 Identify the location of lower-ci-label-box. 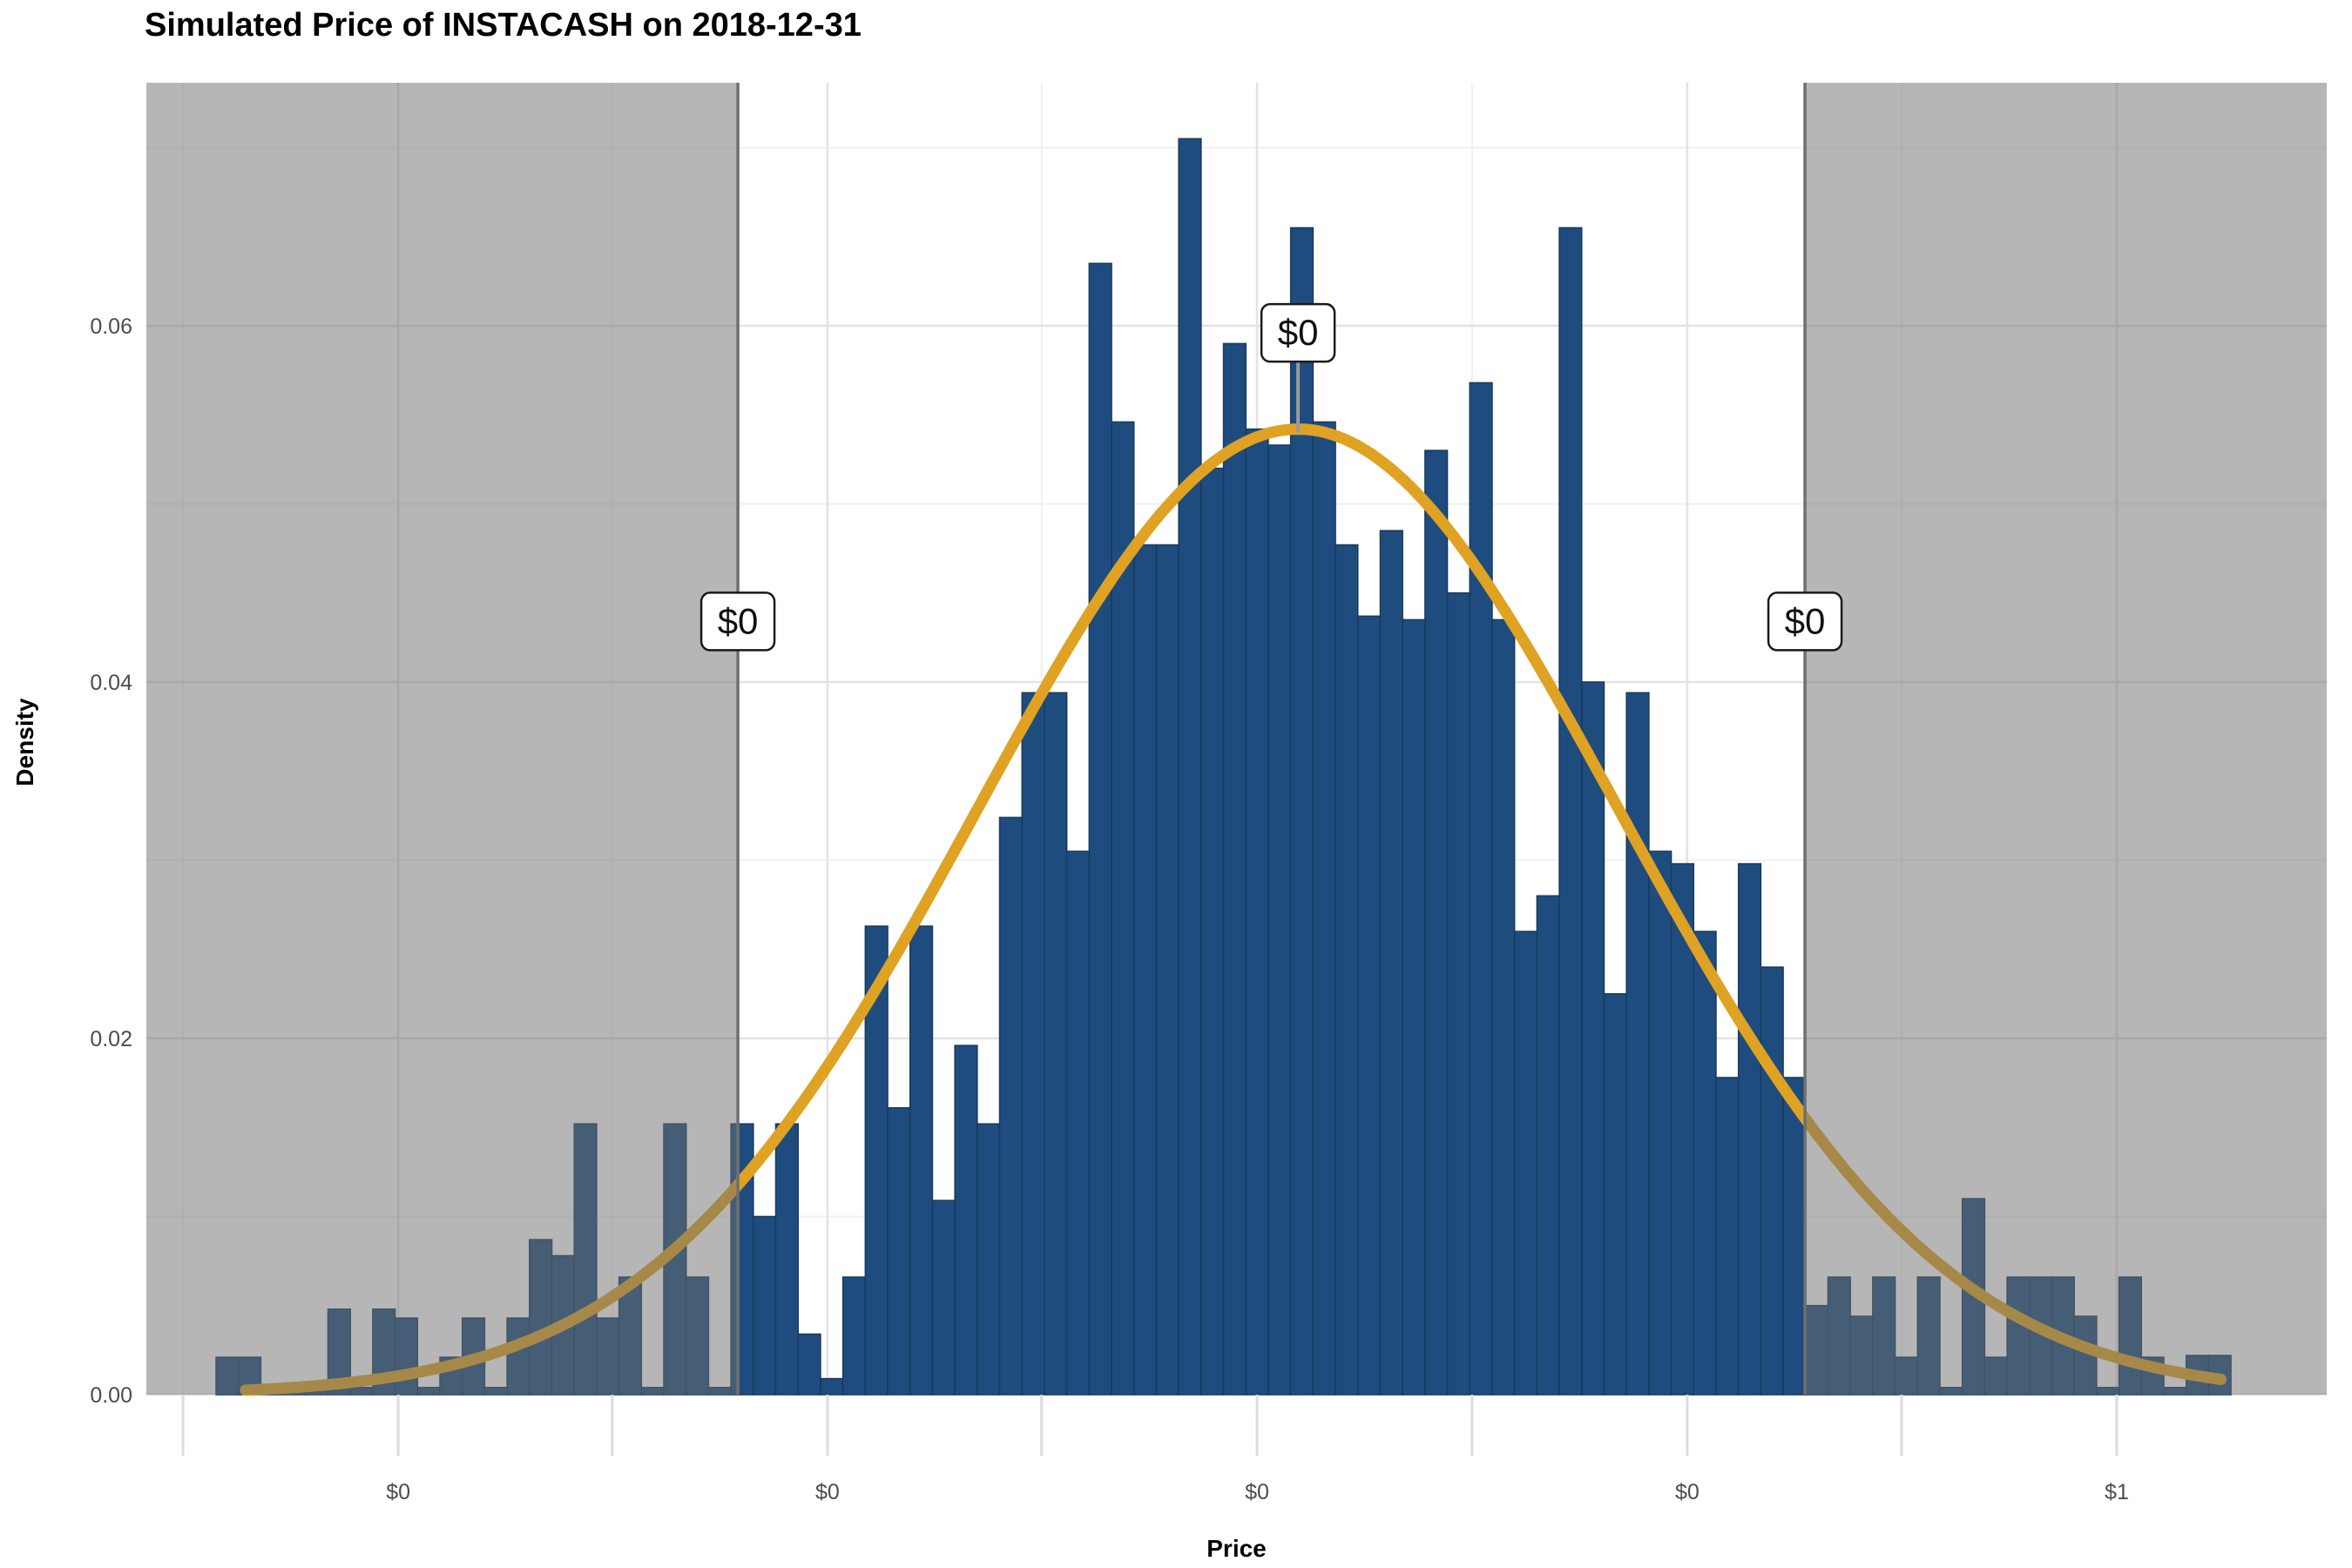
(738, 621).